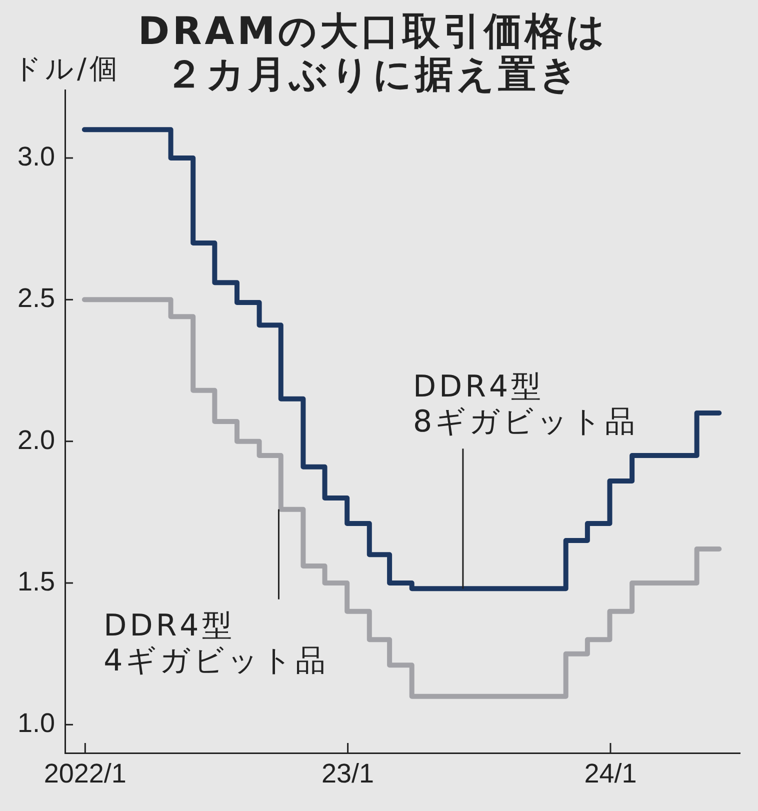 The image size is (758, 811). Describe the element at coordinates (36, 298) in the screenshot. I see `y-tick-label: 2.5` at that location.